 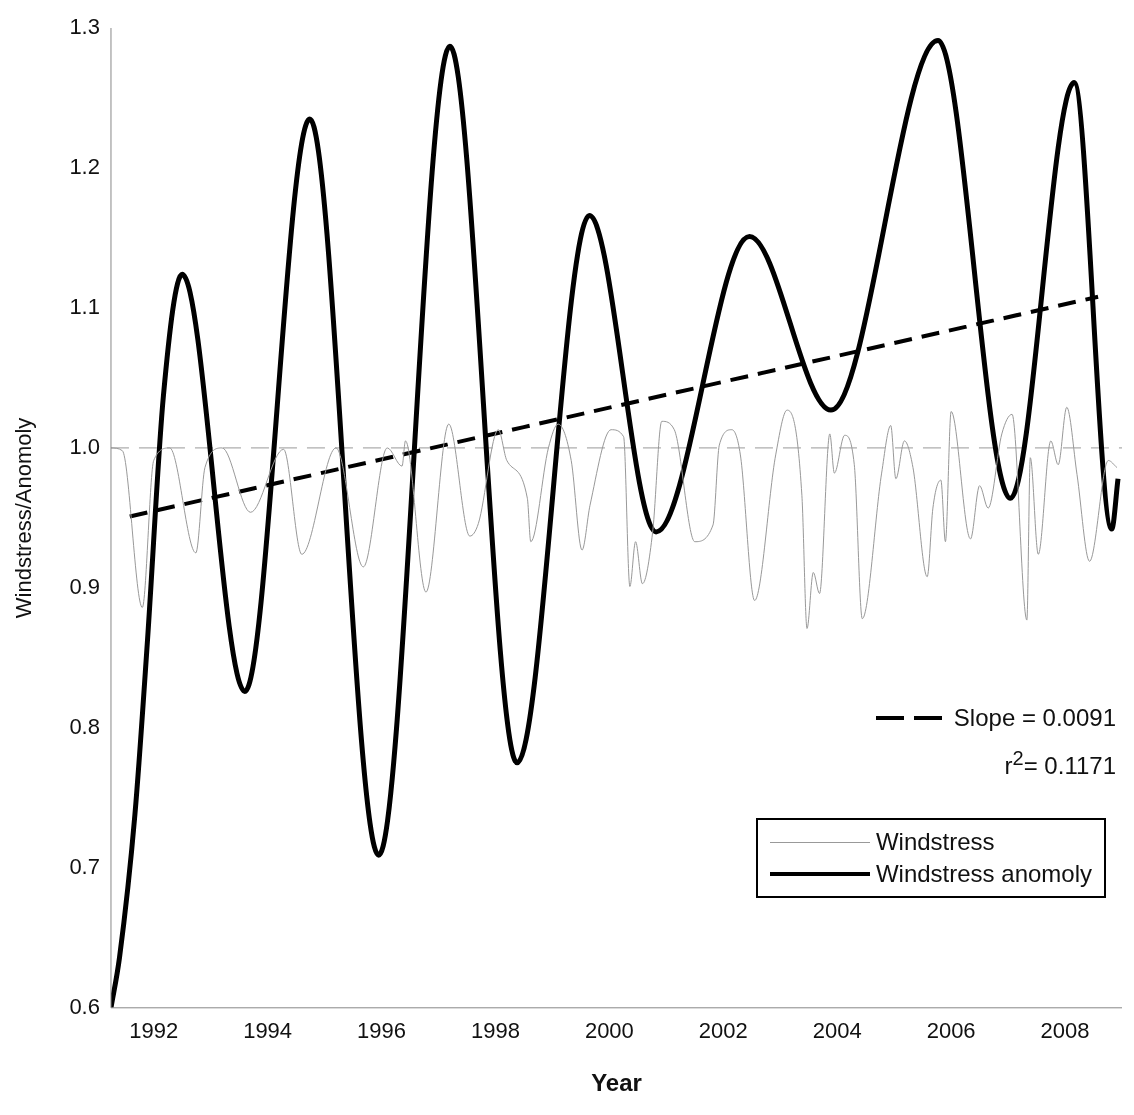 I want to click on y-axis-title: Windstress/Anomoly, so click(x=24, y=518).